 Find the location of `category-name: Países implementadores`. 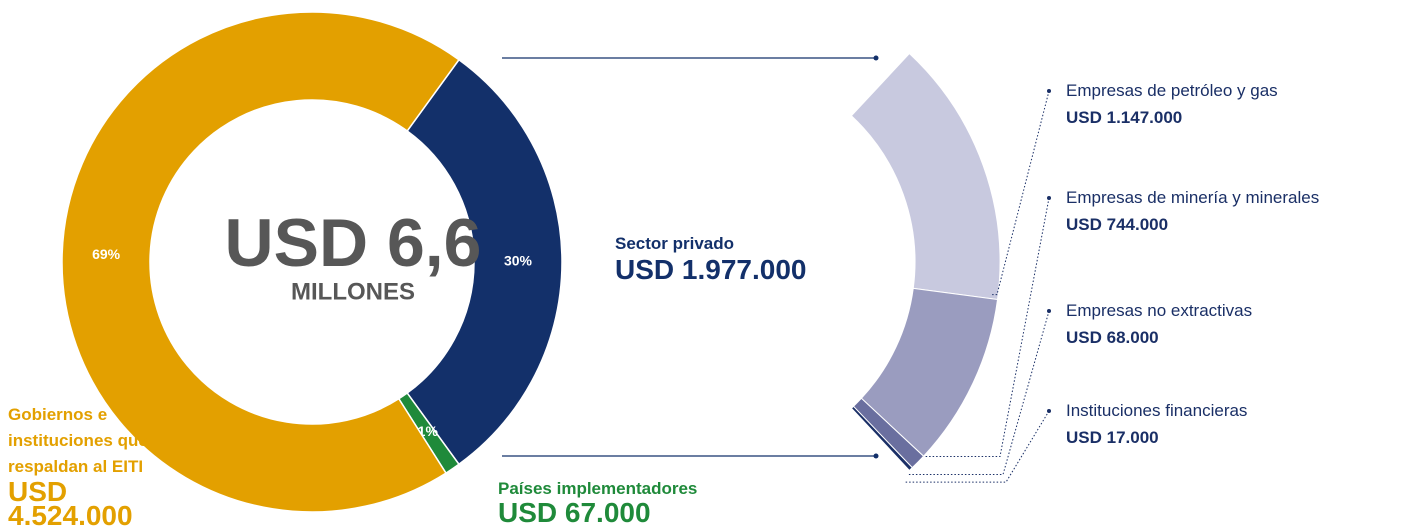

category-name: Países implementadores is located at coordinates (598, 488).